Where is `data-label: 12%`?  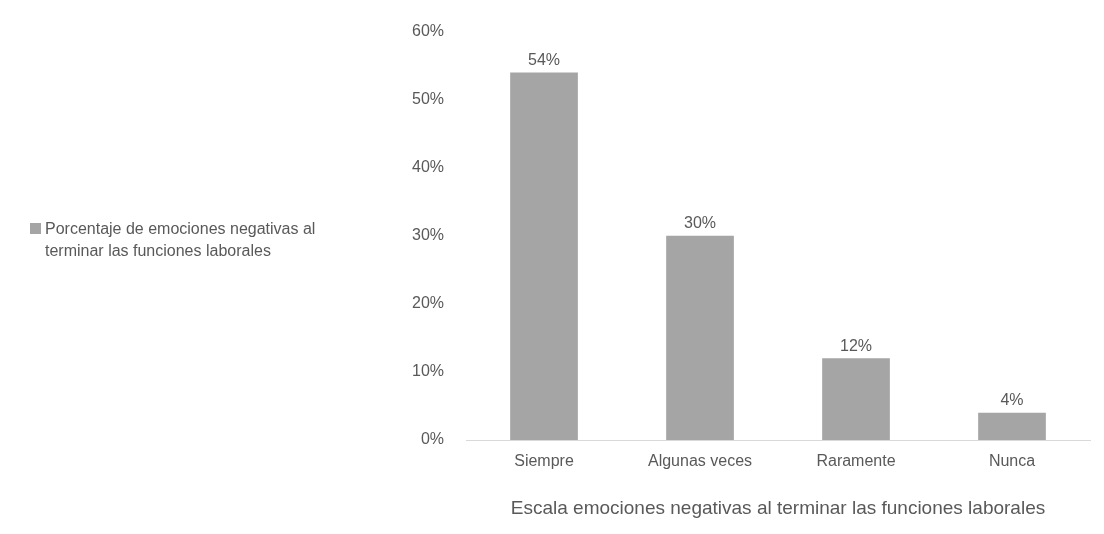 data-label: 12% is located at coordinates (856, 345).